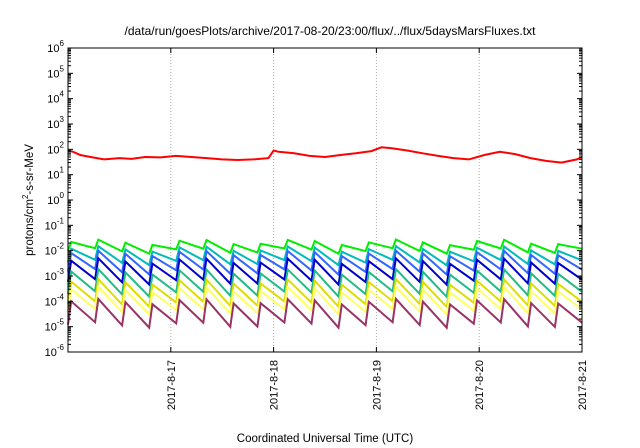 The width and height of the screenshot is (640, 448). What do you see at coordinates (55, 72) in the screenshot?
I see `y-tick-label: 10⁵` at bounding box center [55, 72].